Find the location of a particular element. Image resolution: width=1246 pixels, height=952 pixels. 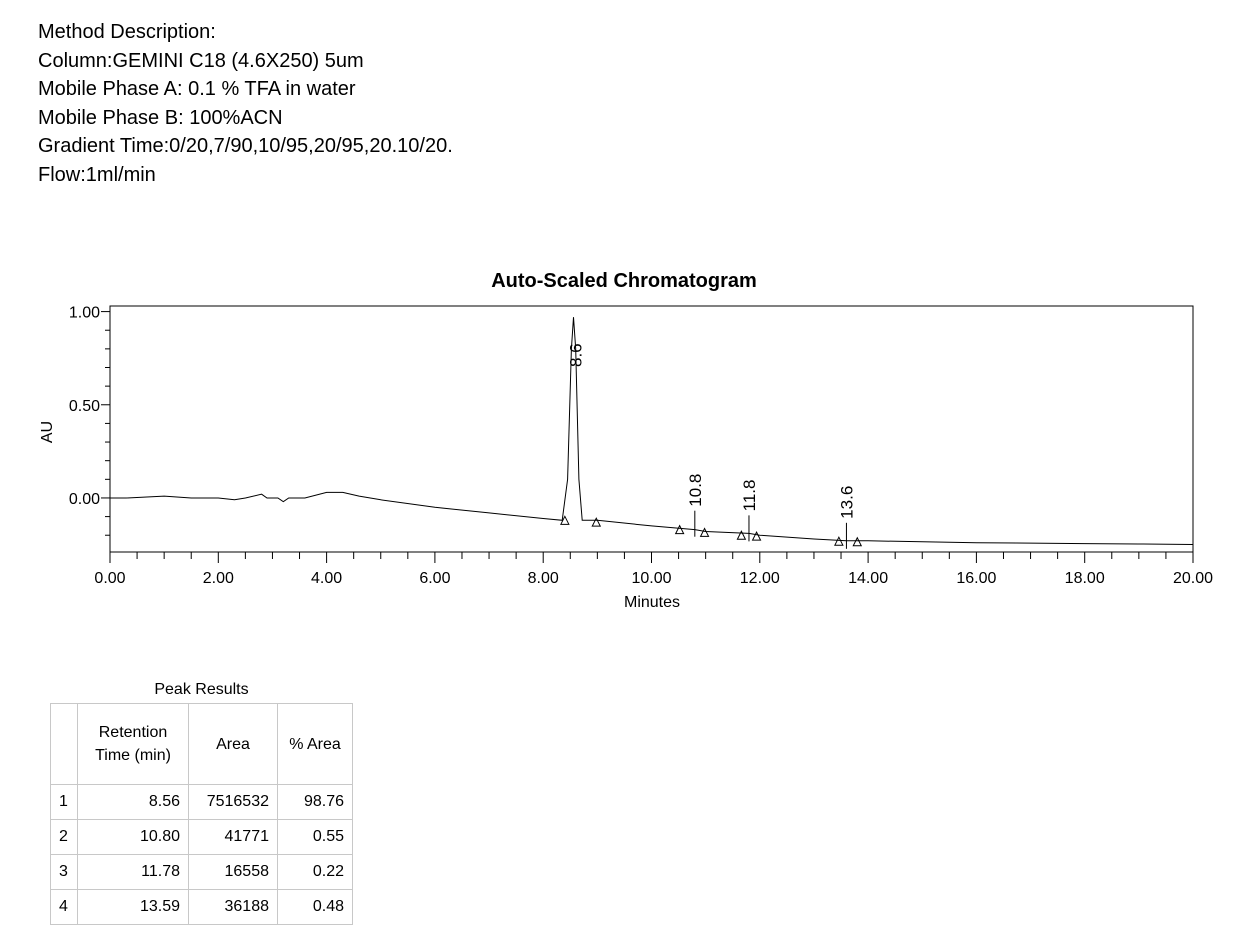

peak-label: 11.8 is located at coordinates (749, 496).